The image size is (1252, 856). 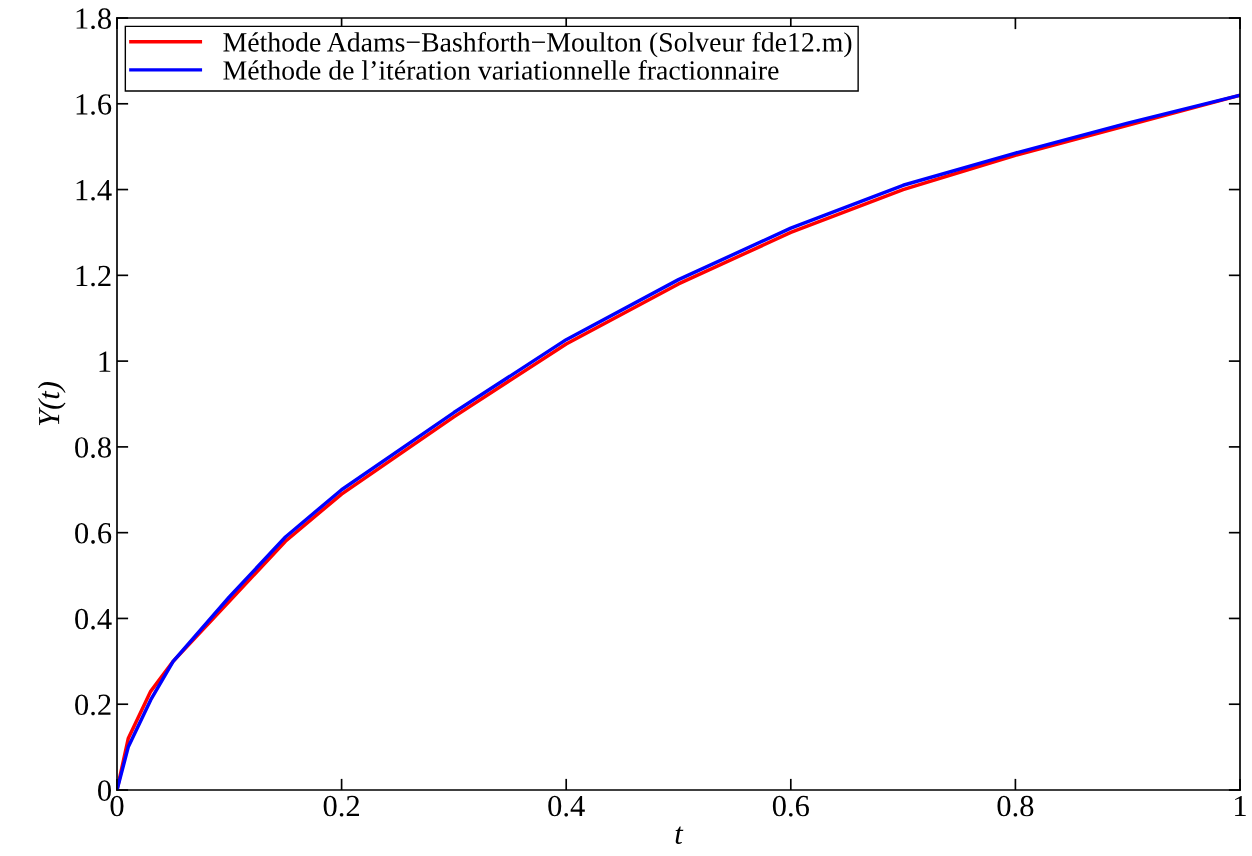 I want to click on y-tick-label: 0.8, so click(x=93, y=447).